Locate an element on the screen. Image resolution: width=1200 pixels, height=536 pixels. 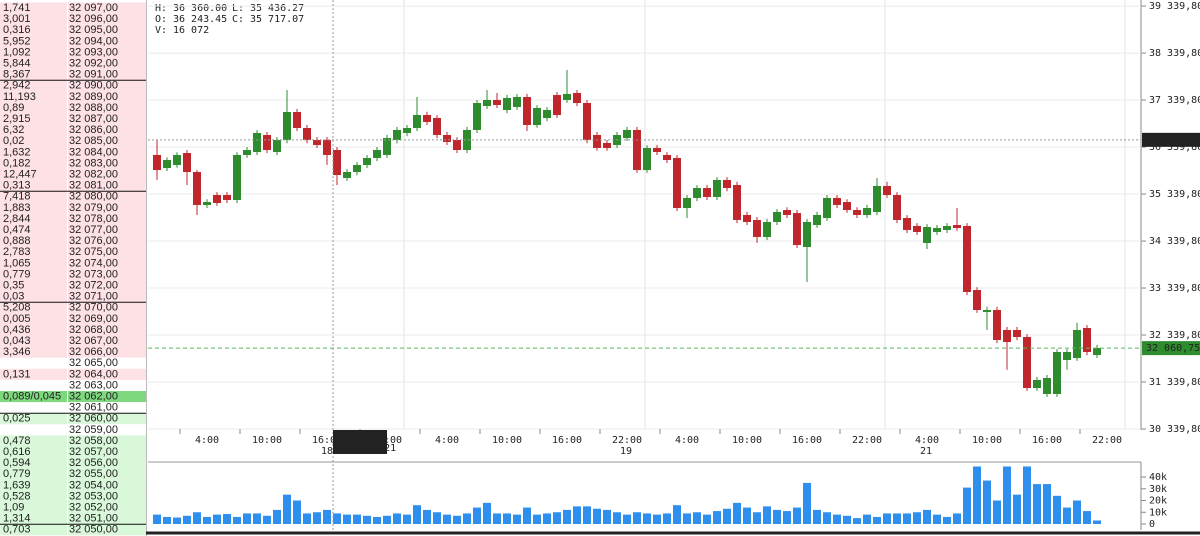
volume-tick-label: 40k is located at coordinates (1158, 477).